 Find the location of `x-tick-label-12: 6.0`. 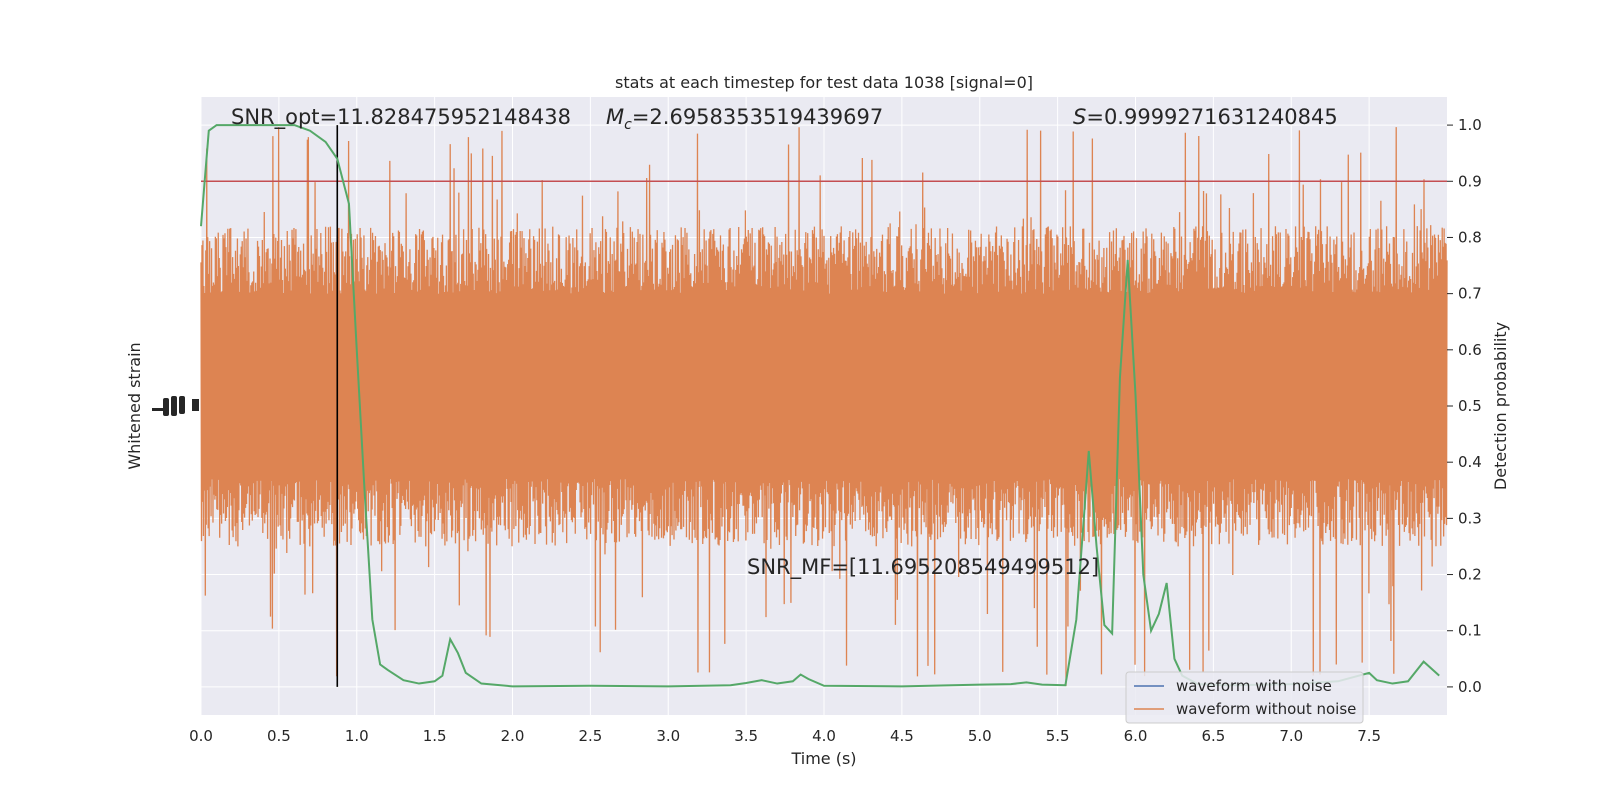

x-tick-label-12: 6.0 is located at coordinates (1136, 736).